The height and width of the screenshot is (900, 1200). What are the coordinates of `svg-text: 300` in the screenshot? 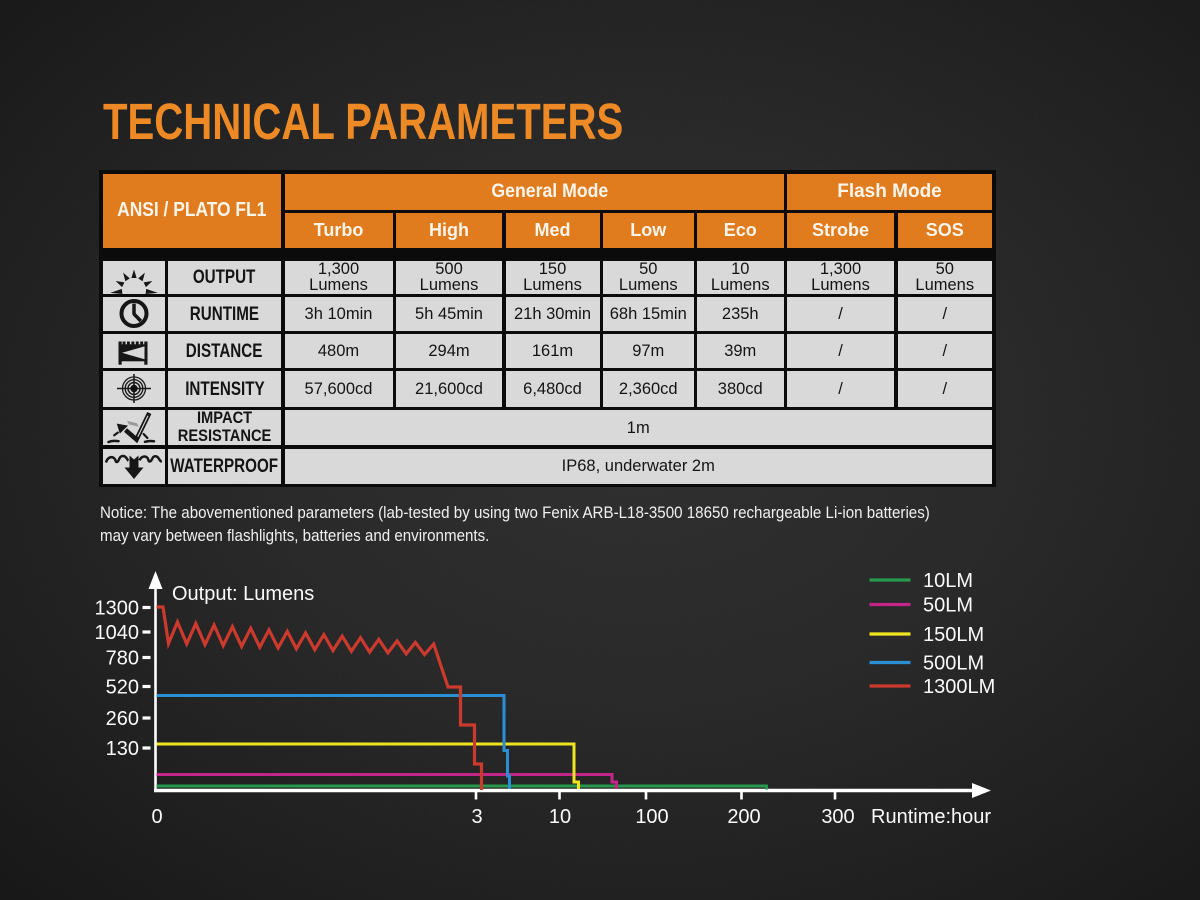 It's located at (837, 817).